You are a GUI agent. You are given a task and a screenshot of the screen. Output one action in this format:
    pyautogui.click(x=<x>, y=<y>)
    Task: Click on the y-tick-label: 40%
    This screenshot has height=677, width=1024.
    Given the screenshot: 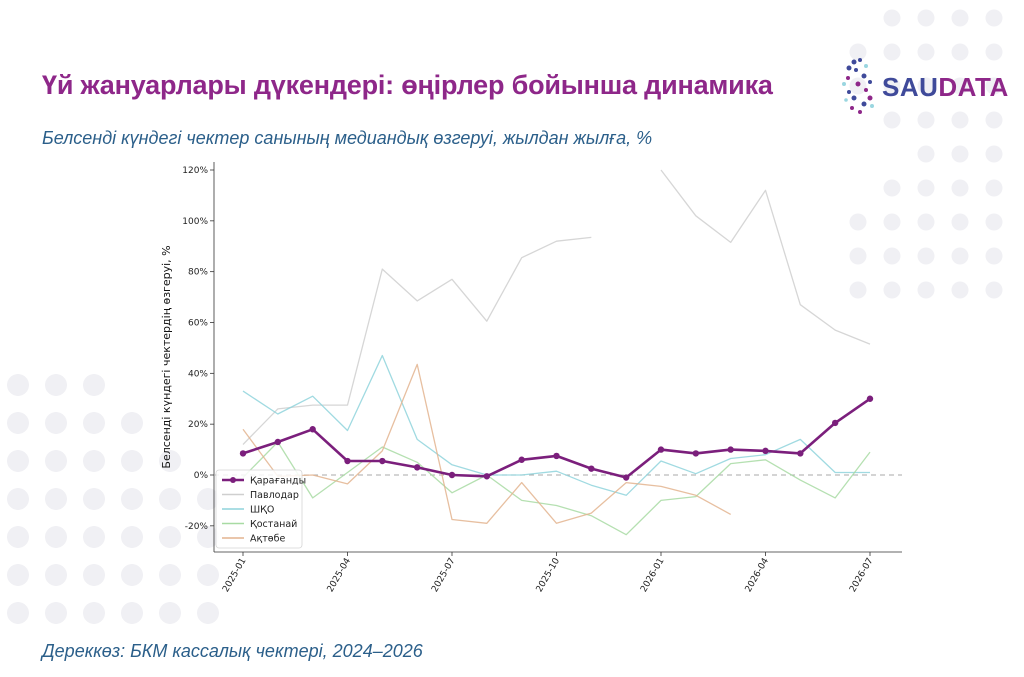 What is the action you would take?
    pyautogui.click(x=198, y=374)
    